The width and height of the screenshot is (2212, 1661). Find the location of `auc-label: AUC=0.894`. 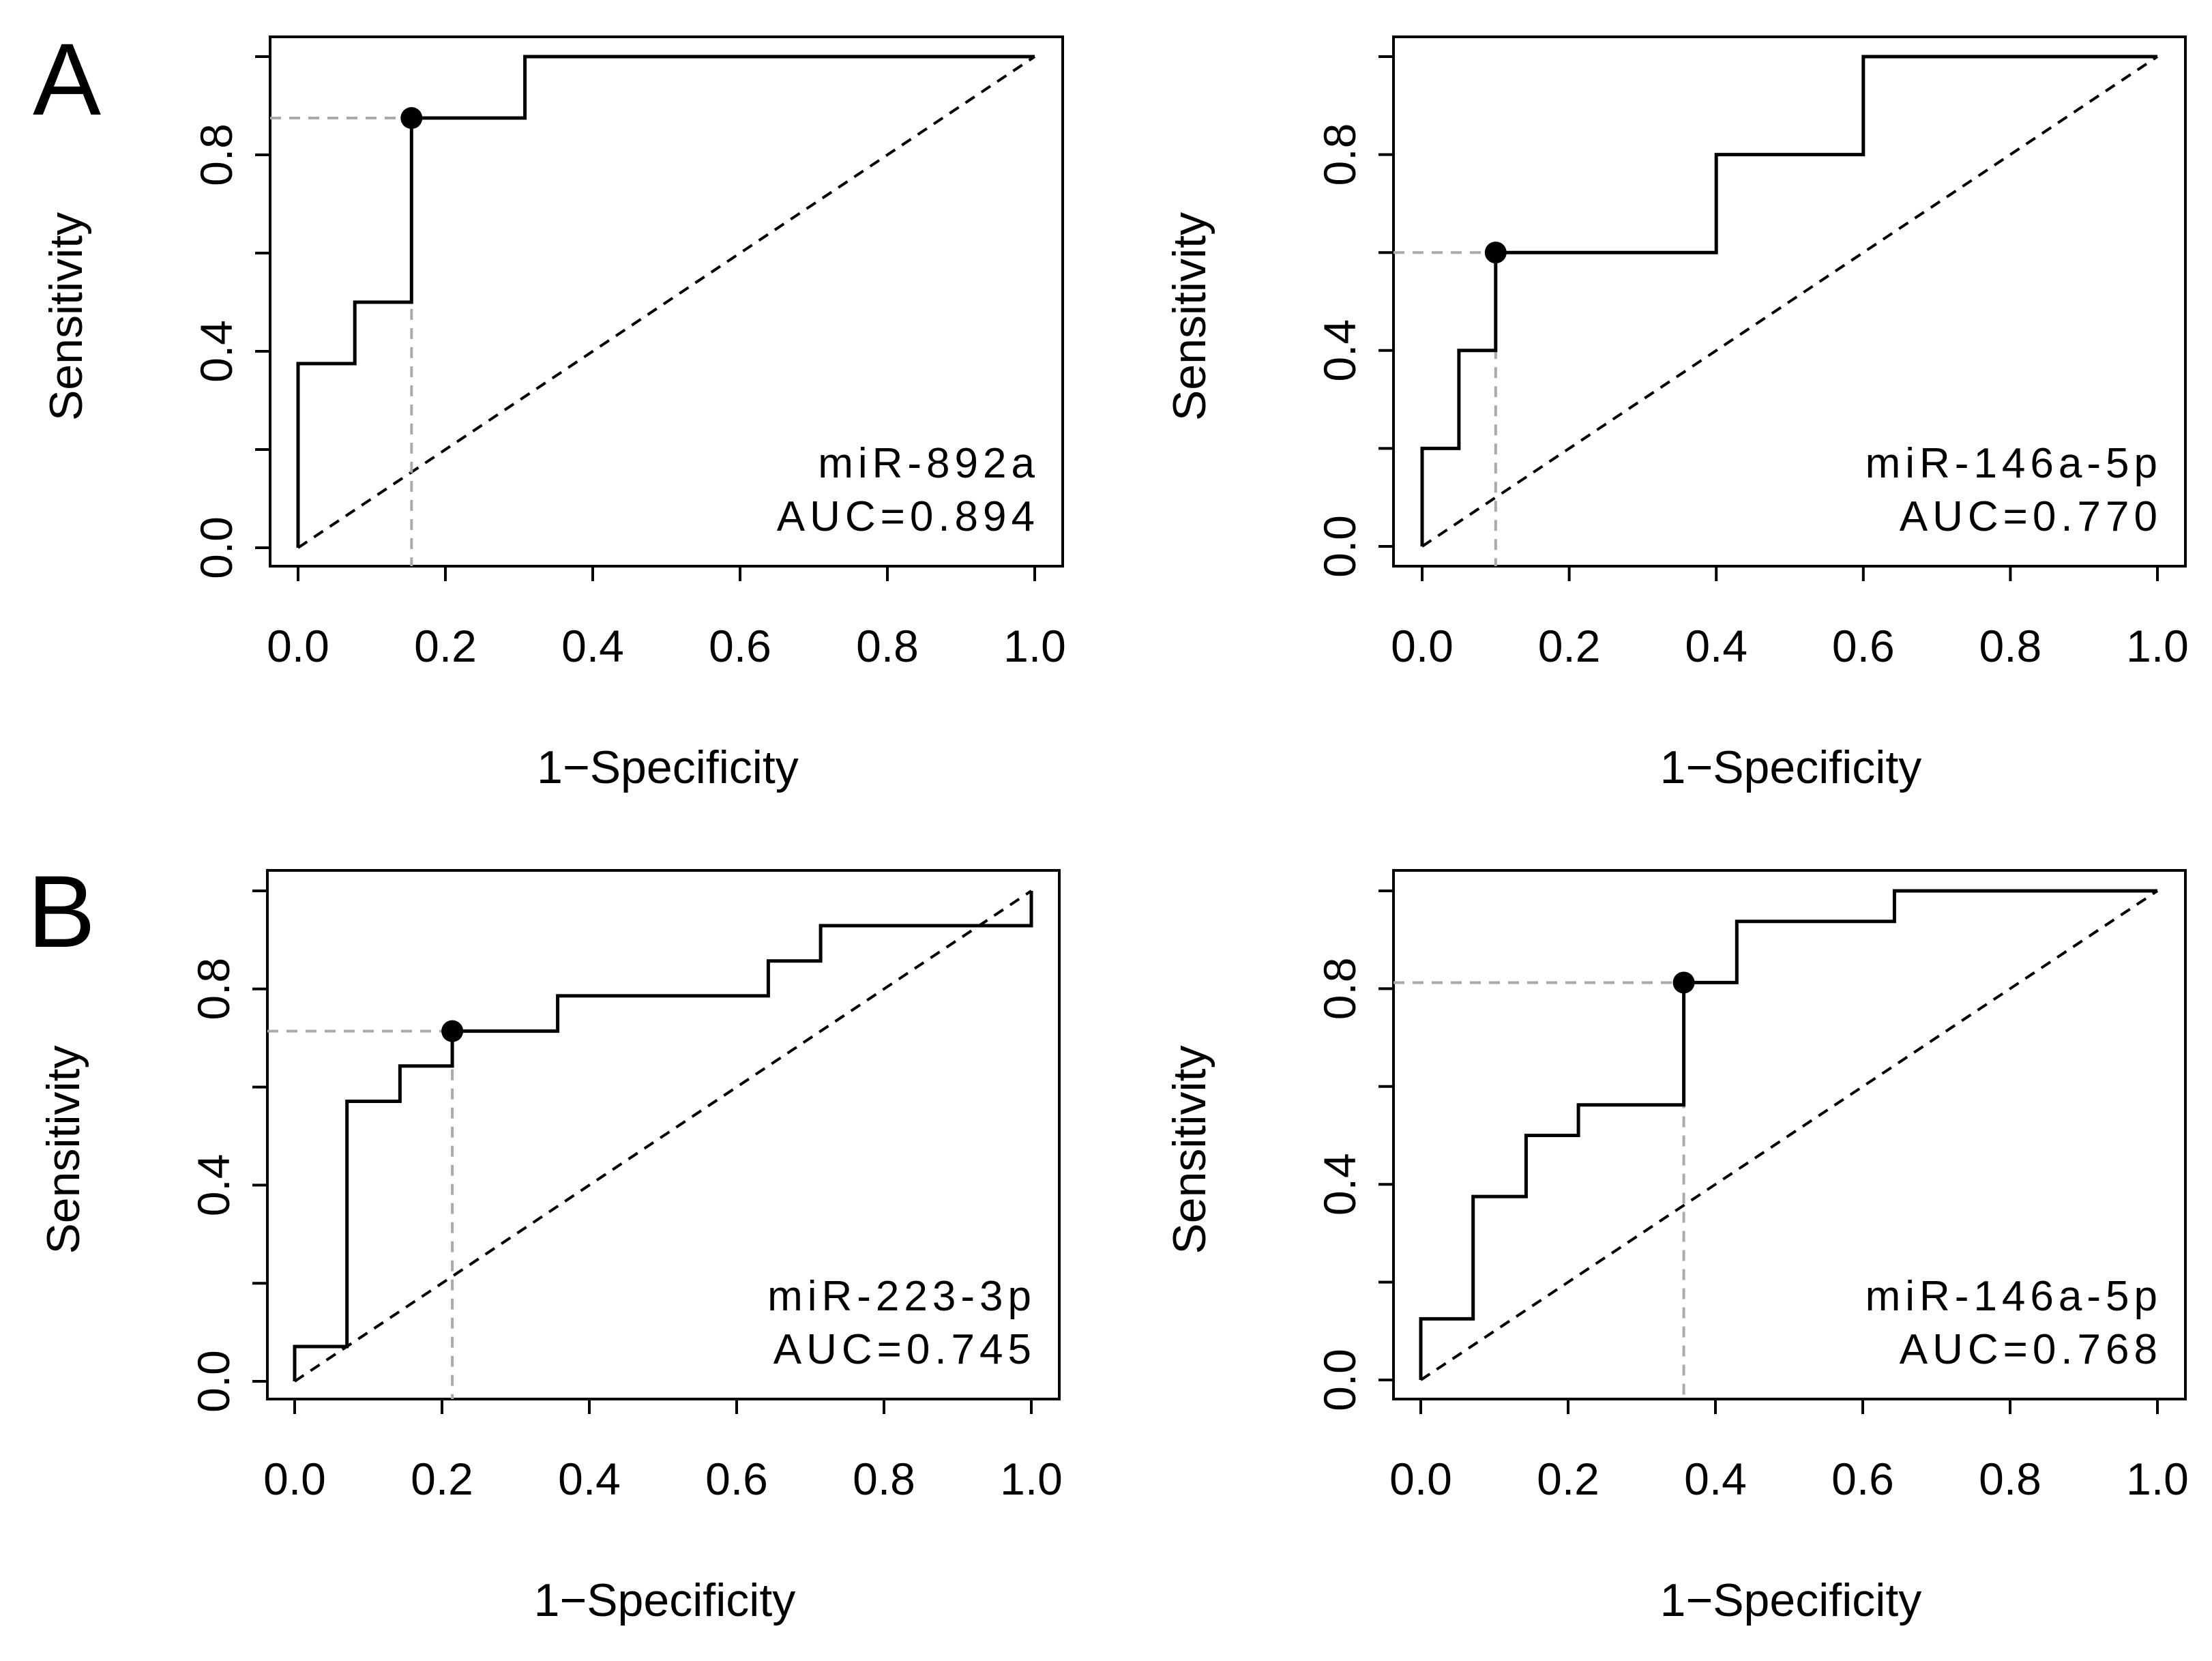

auc-label: AUC=0.894 is located at coordinates (908, 516).